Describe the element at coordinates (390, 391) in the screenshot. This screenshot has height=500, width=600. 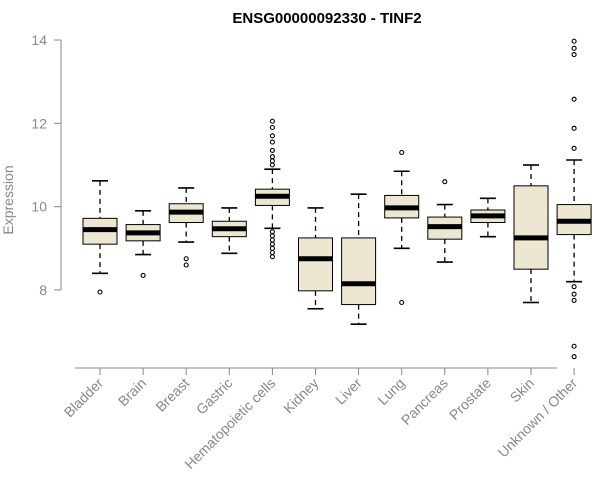
I see `x-tick-label: Lung` at that location.